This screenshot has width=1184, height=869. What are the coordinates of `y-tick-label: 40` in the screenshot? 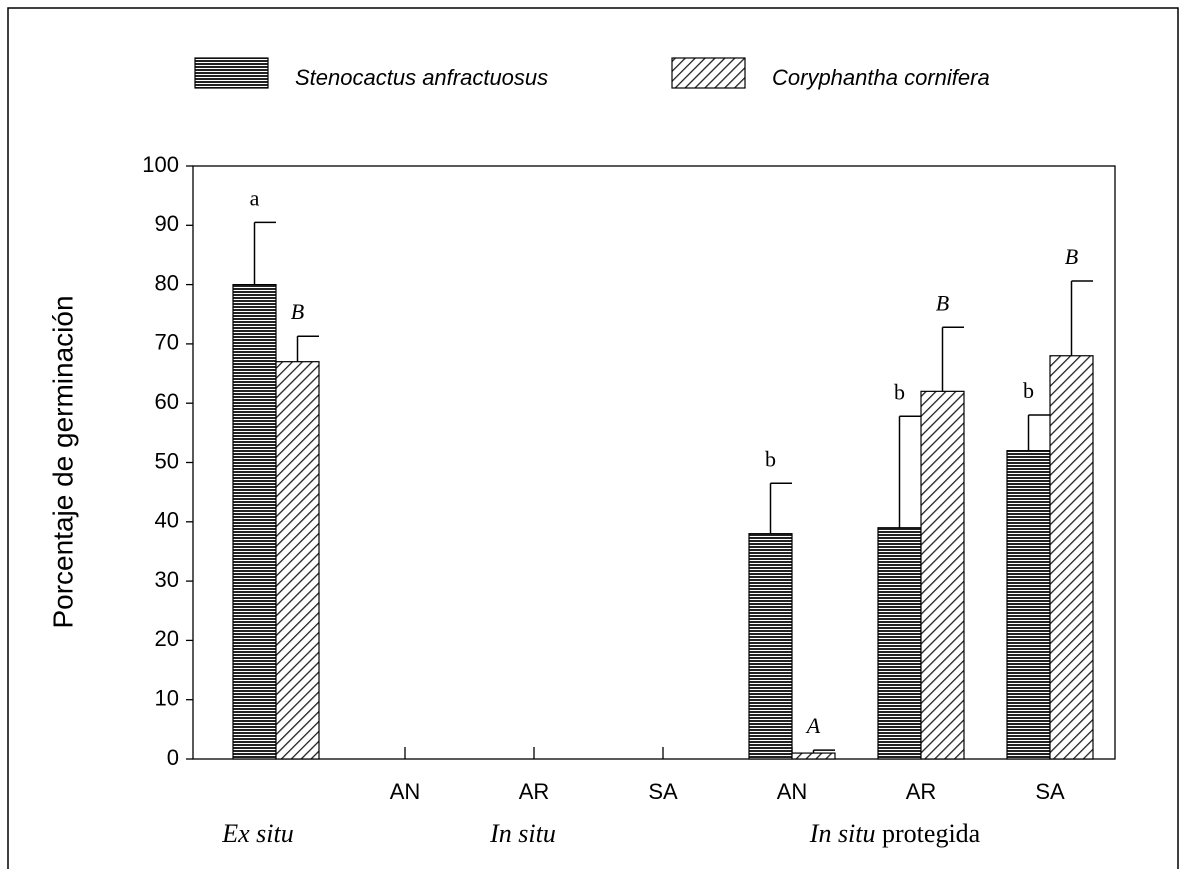 It's located at (167, 520).